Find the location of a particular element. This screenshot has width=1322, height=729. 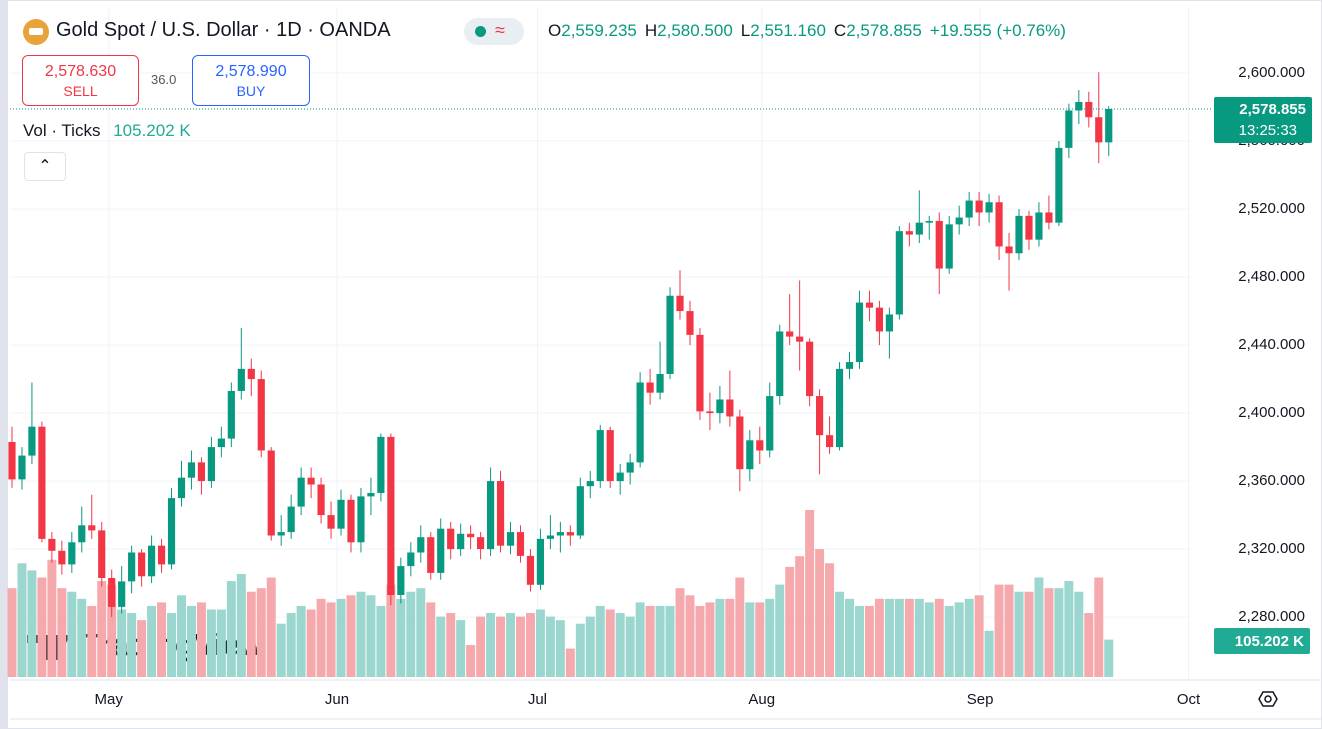

volume-legend: Vol · Ticks 105.202 K is located at coordinates (107, 131).